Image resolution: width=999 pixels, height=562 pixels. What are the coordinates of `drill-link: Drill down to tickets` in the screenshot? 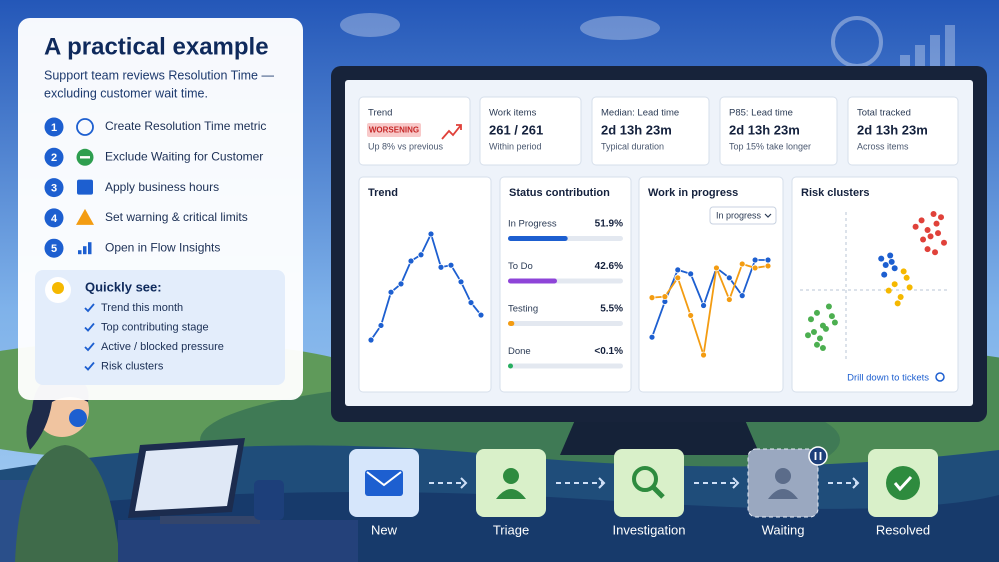 It's located at (888, 378).